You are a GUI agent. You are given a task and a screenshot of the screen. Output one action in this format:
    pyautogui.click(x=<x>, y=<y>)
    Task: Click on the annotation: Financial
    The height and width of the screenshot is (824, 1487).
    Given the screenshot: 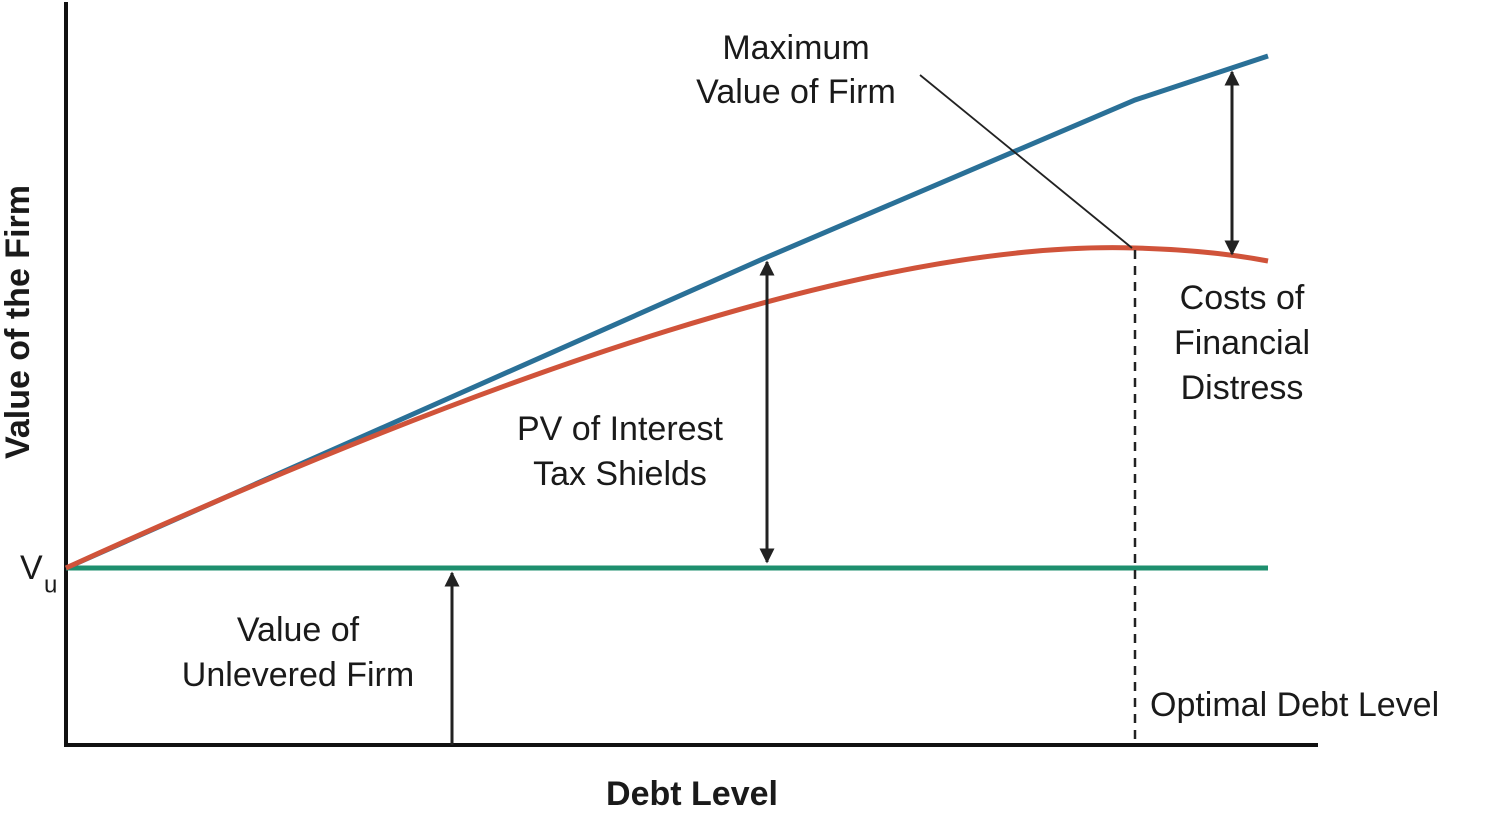 What is the action you would take?
    pyautogui.click(x=1242, y=343)
    